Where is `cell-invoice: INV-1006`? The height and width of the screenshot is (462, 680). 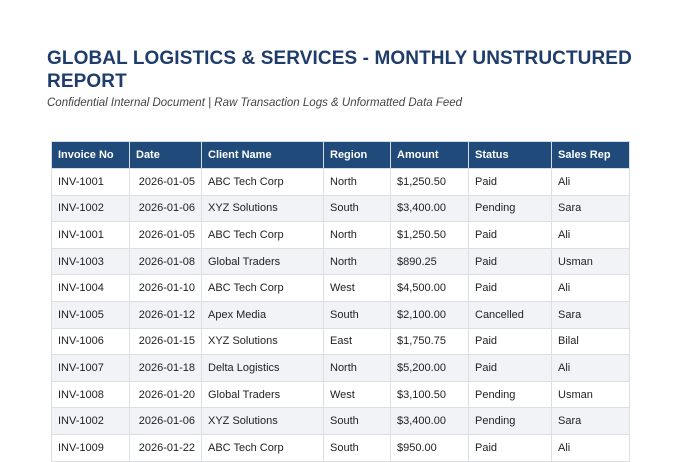 cell-invoice: INV-1006 is located at coordinates (90, 341).